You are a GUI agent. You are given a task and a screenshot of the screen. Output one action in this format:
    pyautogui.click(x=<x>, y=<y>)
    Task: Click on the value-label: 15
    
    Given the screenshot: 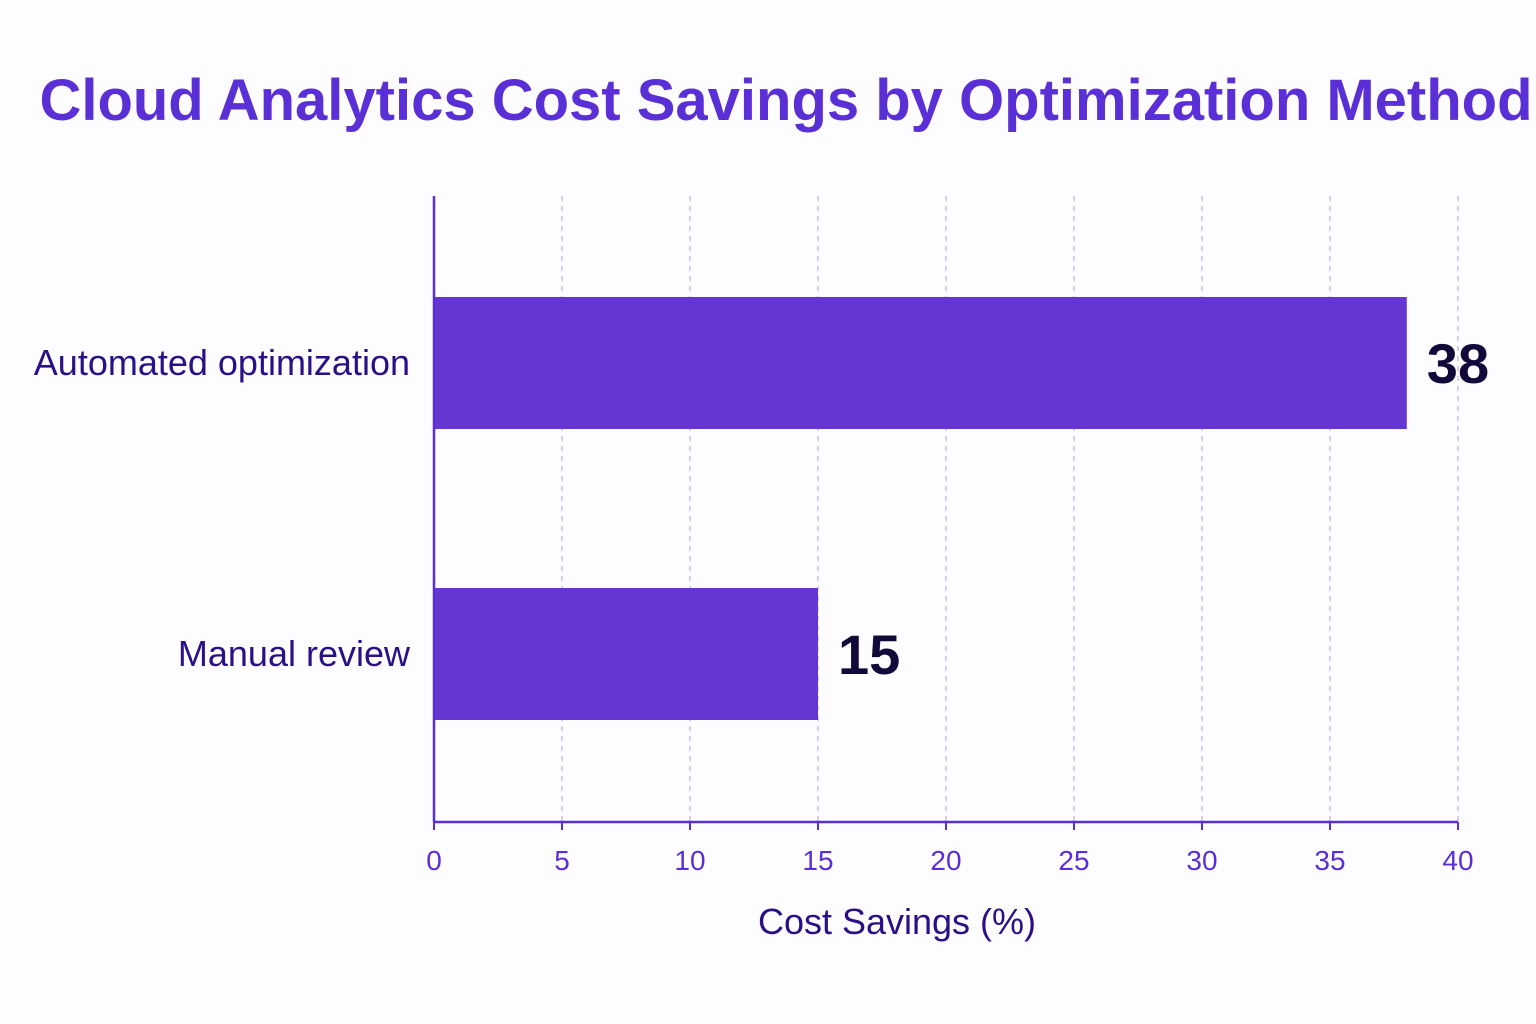 What is the action you would take?
    pyautogui.click(x=869, y=654)
    